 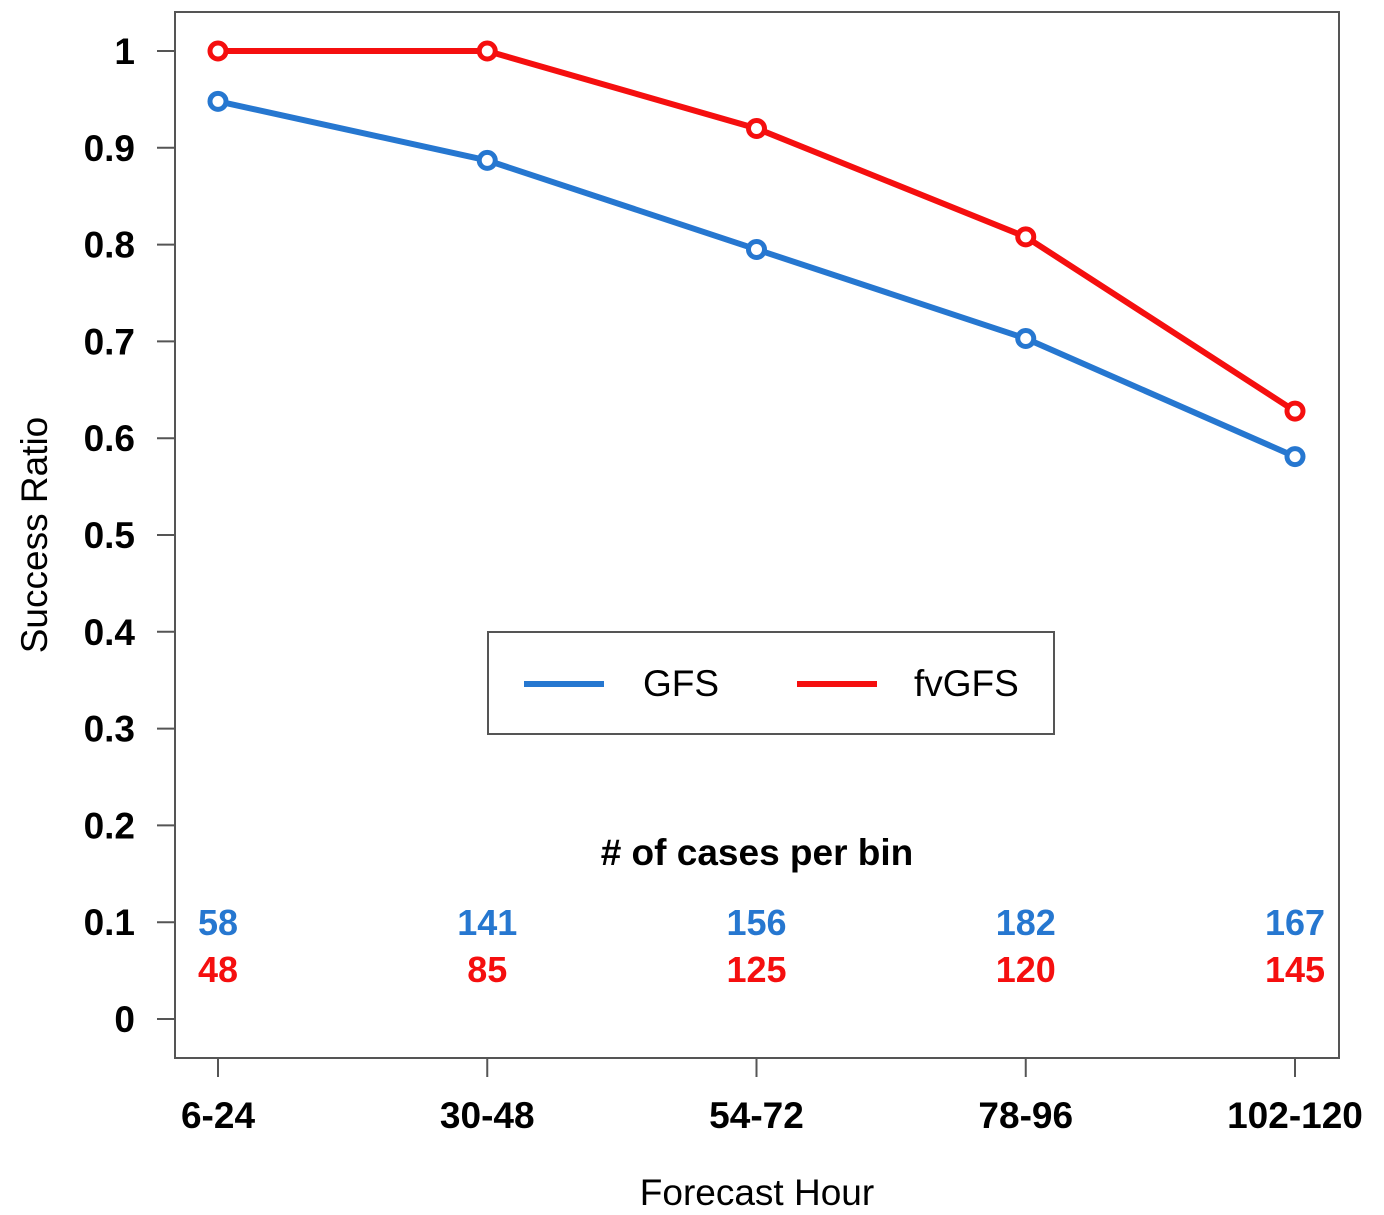 What do you see at coordinates (1295, 922) in the screenshot?
I see `count-label-gfs: 167` at bounding box center [1295, 922].